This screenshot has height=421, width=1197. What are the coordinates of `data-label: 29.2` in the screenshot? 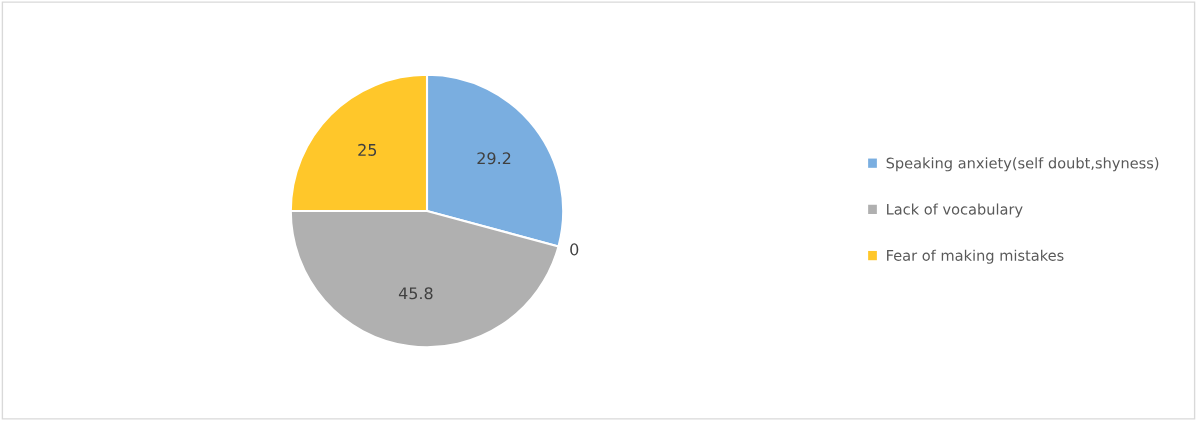 It's located at (494, 158).